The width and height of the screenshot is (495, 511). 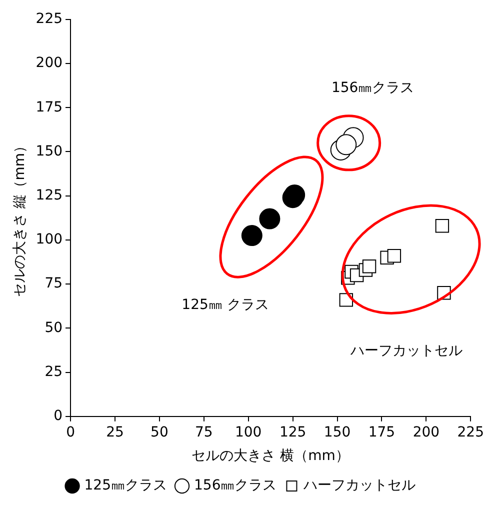 I want to click on x-tick-label: 75, so click(x=203, y=432).